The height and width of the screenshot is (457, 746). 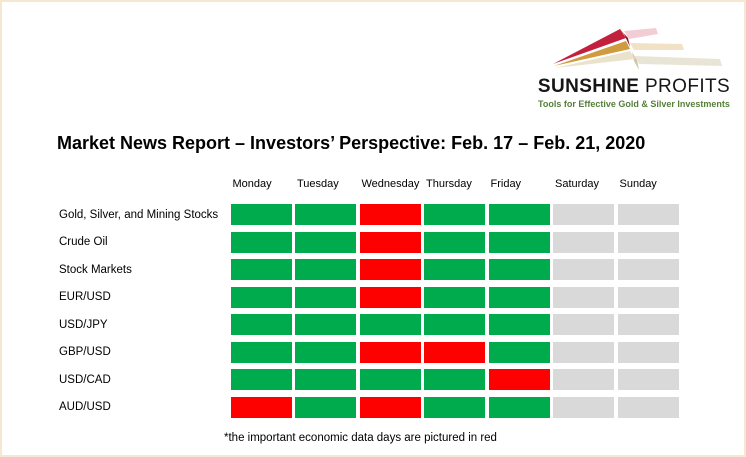 I want to click on day-header-wednesday: Wednesday, so click(x=390, y=184).